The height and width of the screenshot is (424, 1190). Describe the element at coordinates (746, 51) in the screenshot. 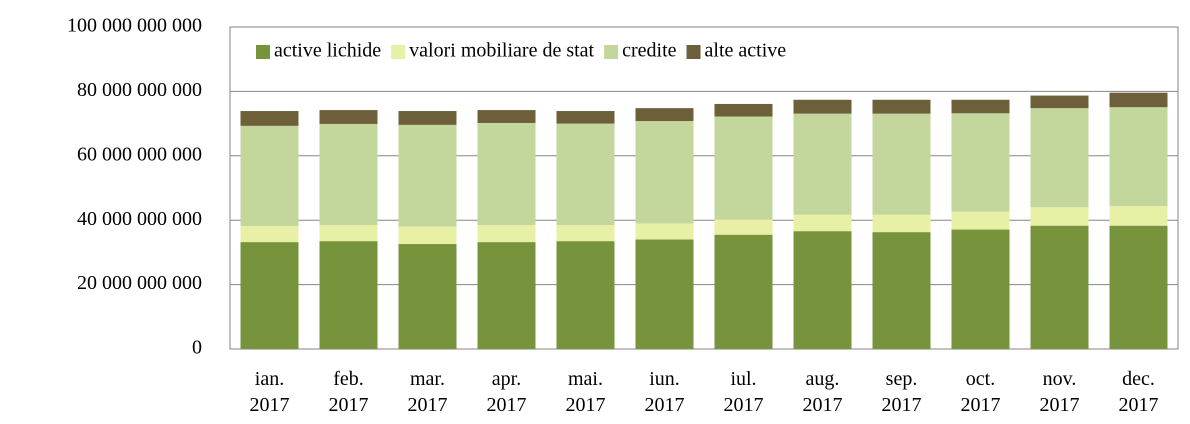

I see `legend-label: alte active` at that location.